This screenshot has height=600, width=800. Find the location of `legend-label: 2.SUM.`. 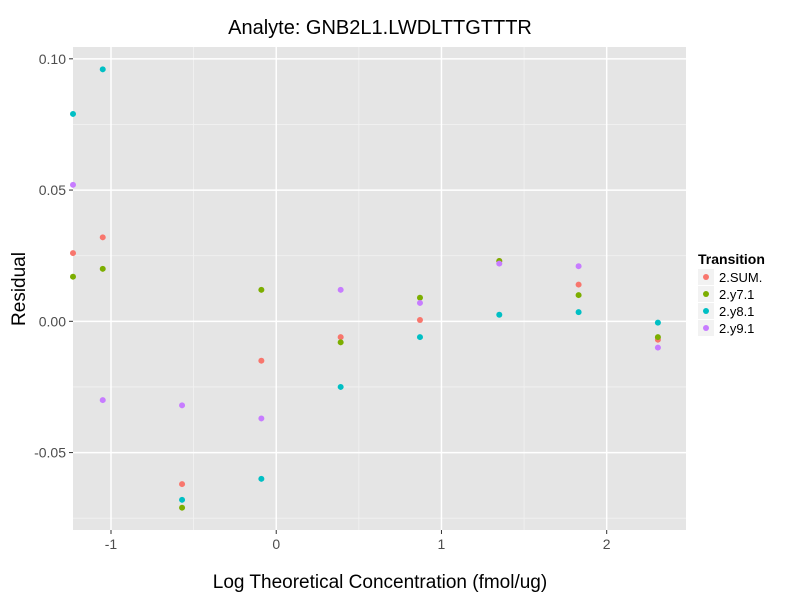

legend-label: 2.SUM. is located at coordinates (740, 277).